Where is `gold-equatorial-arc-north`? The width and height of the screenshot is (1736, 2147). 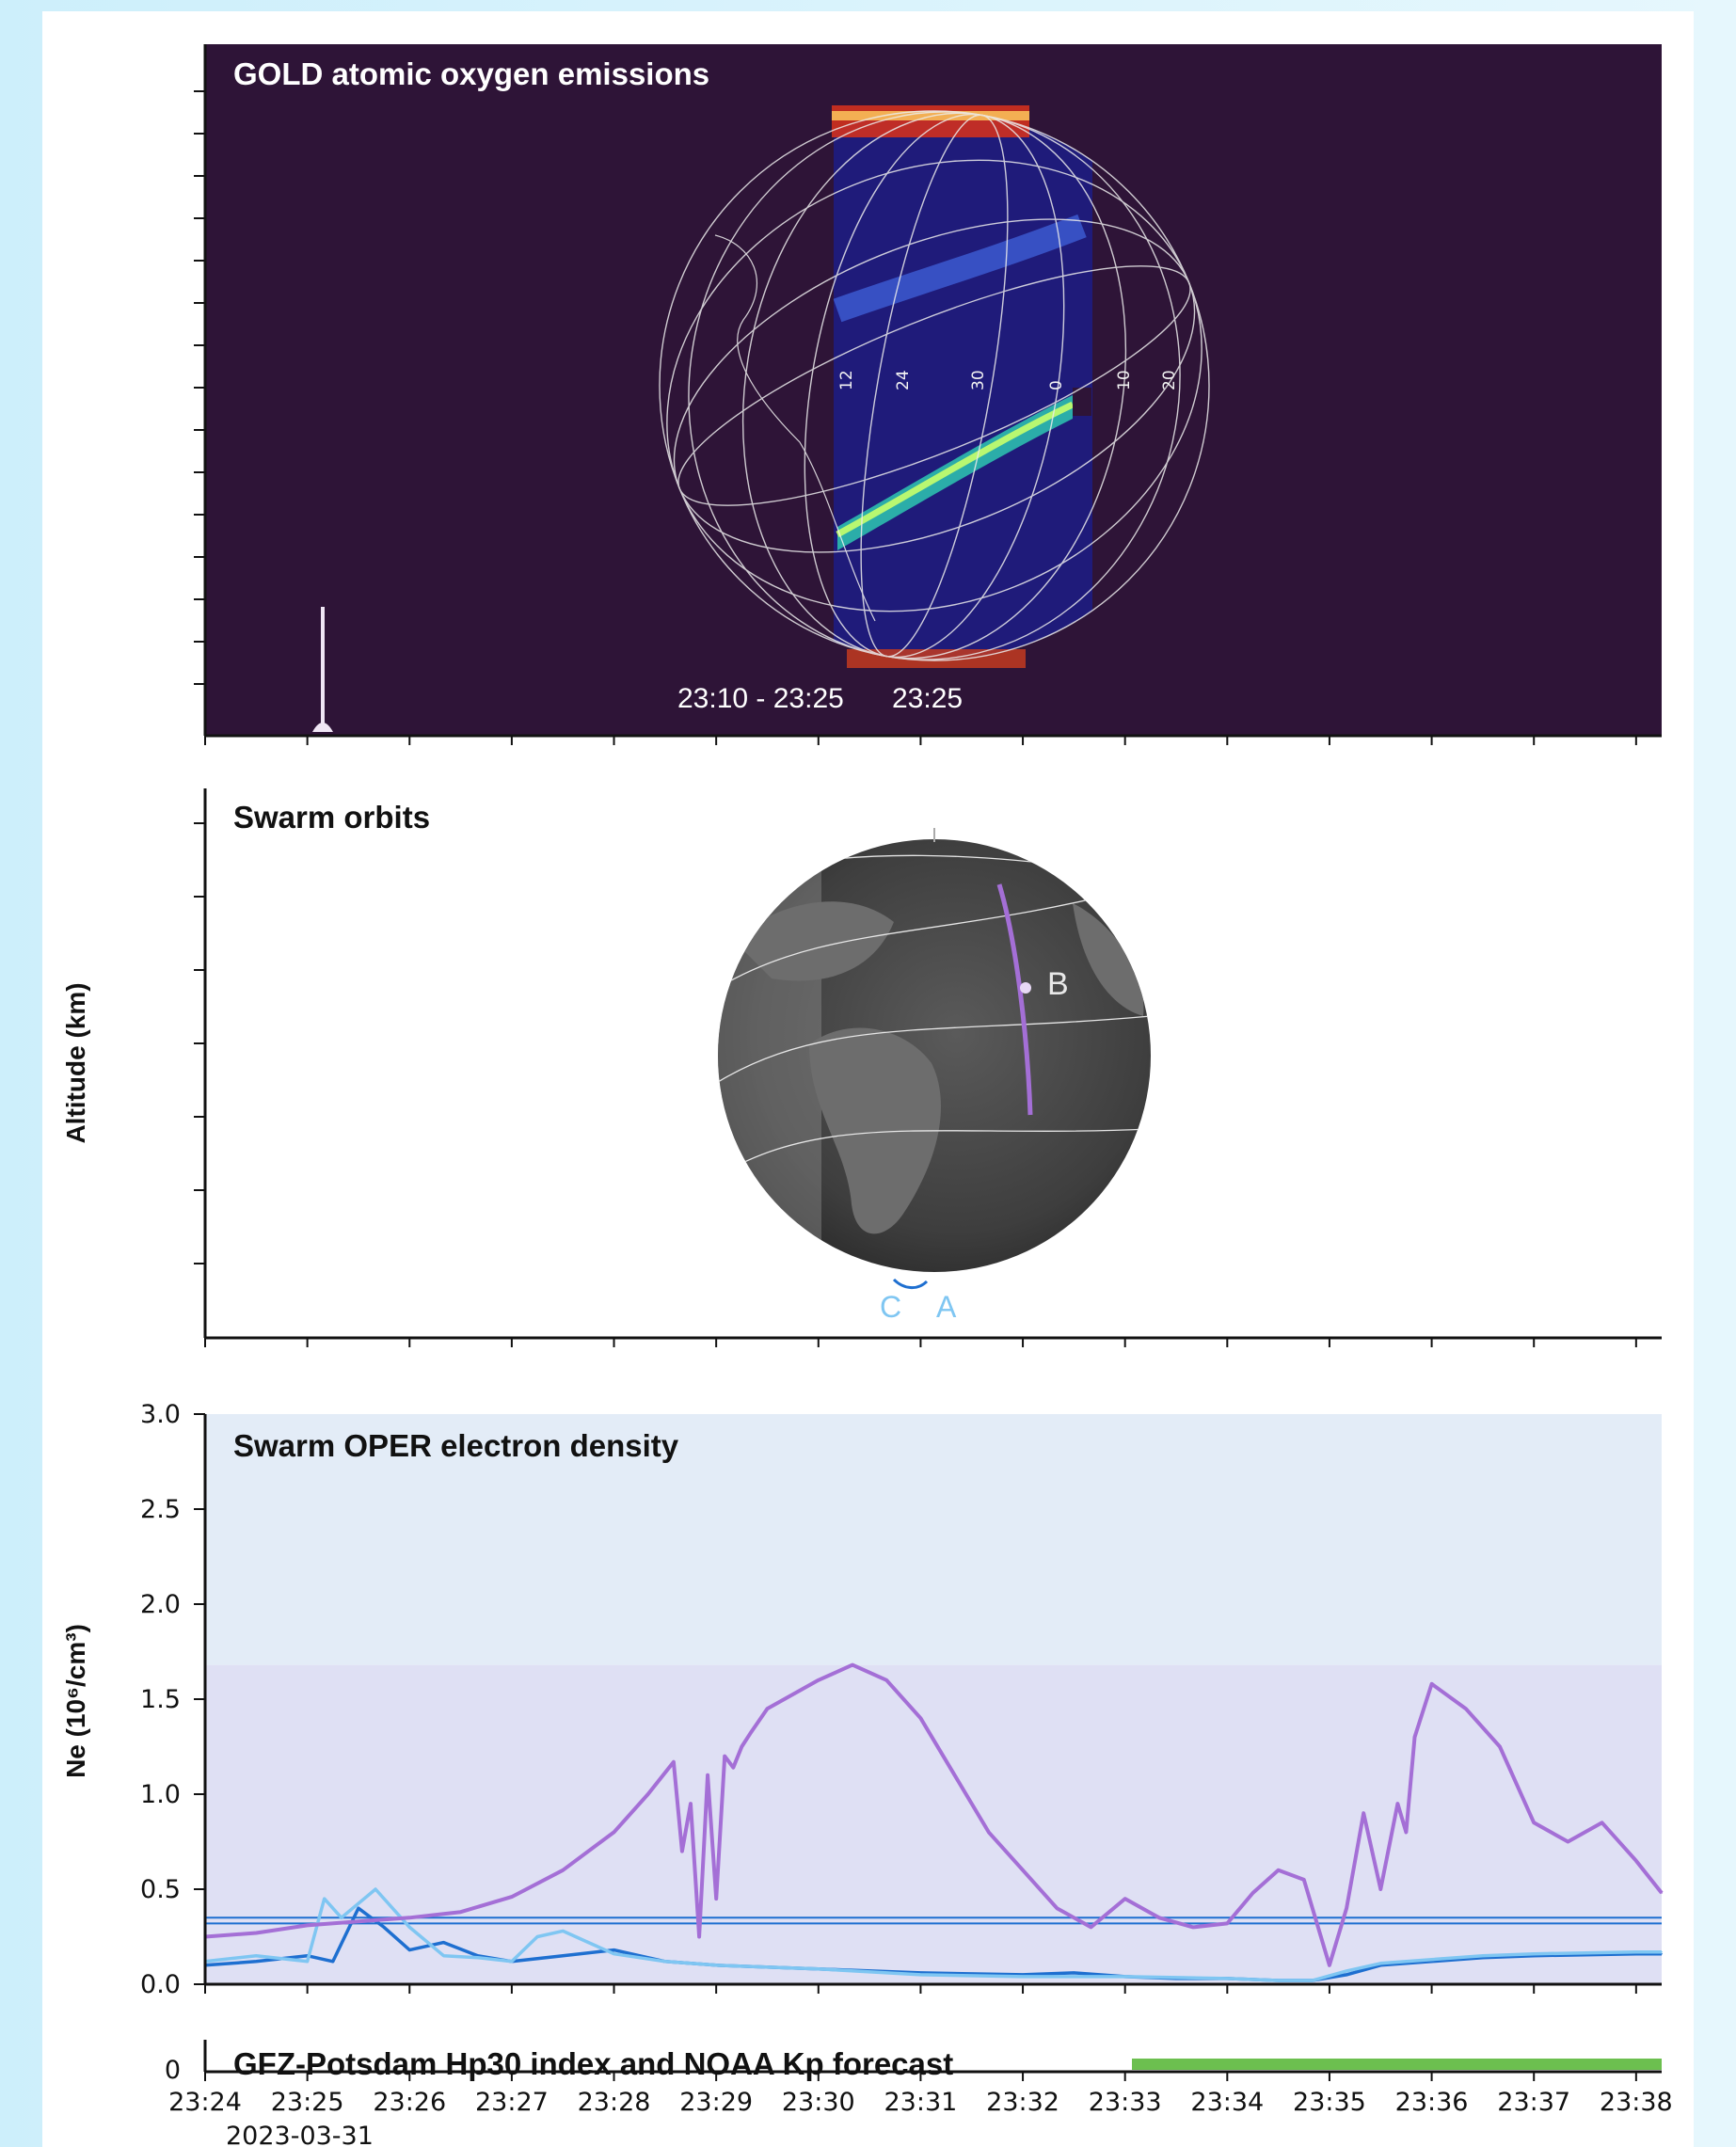 gold-equatorial-arc-north is located at coordinates (960, 268).